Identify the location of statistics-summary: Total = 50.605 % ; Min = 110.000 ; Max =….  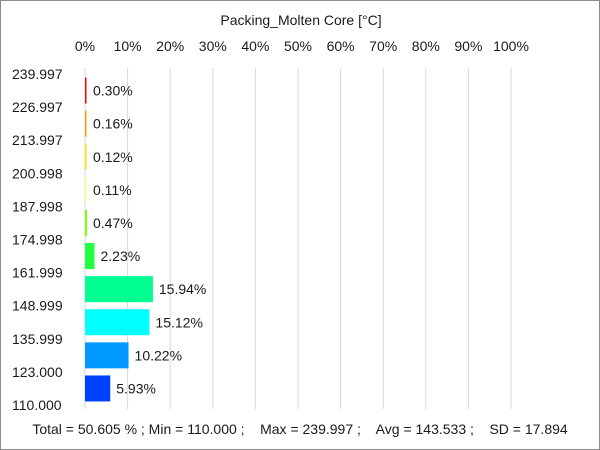
(300, 429).